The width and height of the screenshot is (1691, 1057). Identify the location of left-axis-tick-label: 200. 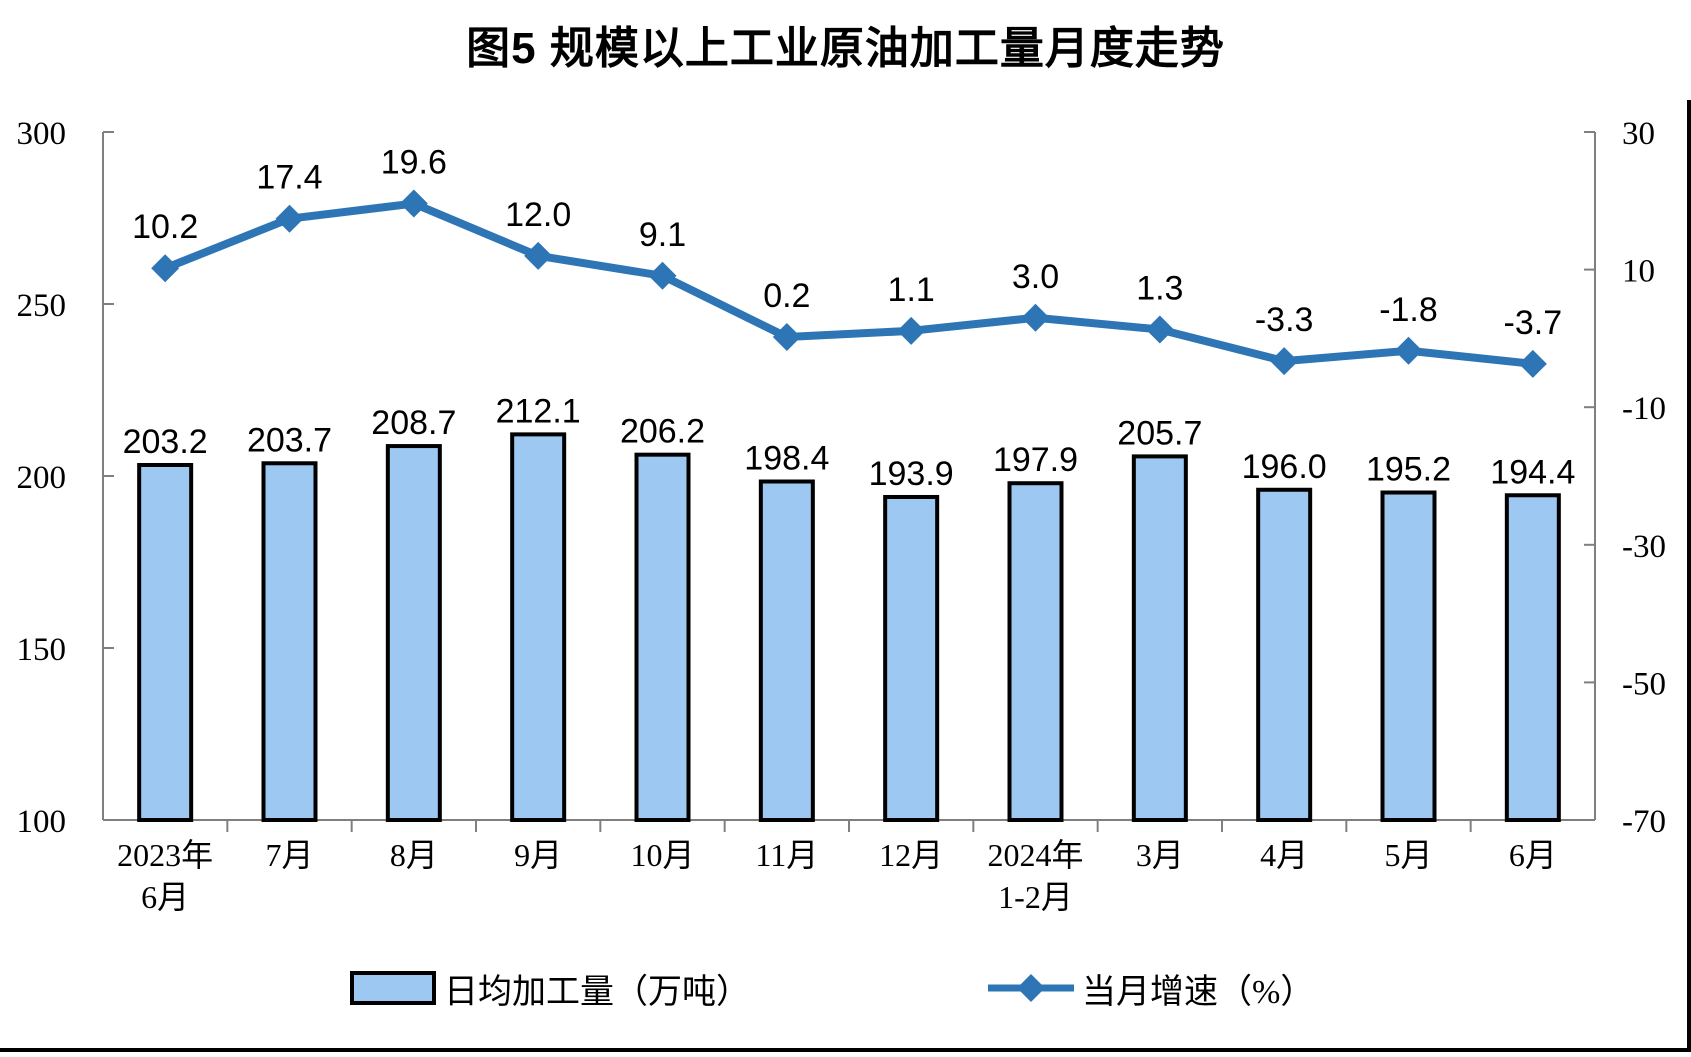
(42, 478).